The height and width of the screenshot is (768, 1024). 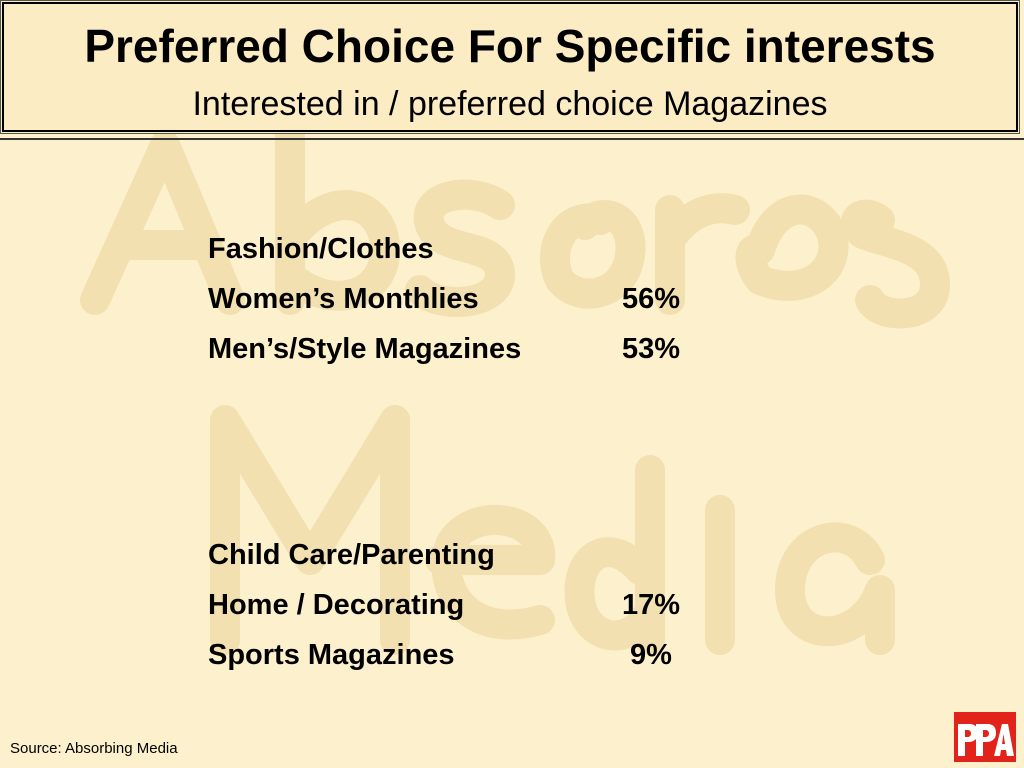 What do you see at coordinates (985, 737) in the screenshot?
I see `ppa-logo` at bounding box center [985, 737].